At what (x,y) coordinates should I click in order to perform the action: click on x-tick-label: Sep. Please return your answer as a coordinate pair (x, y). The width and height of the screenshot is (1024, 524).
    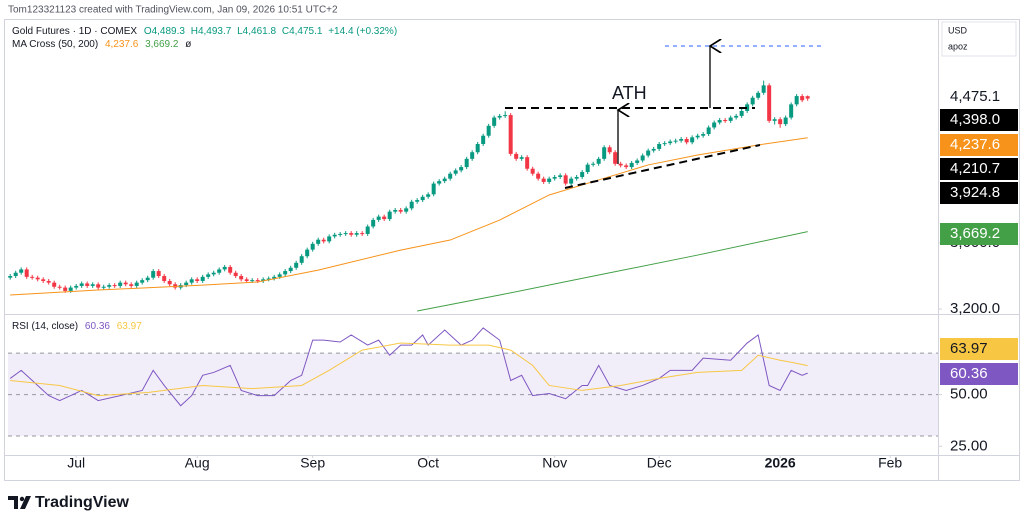
    Looking at the image, I should click on (312, 463).